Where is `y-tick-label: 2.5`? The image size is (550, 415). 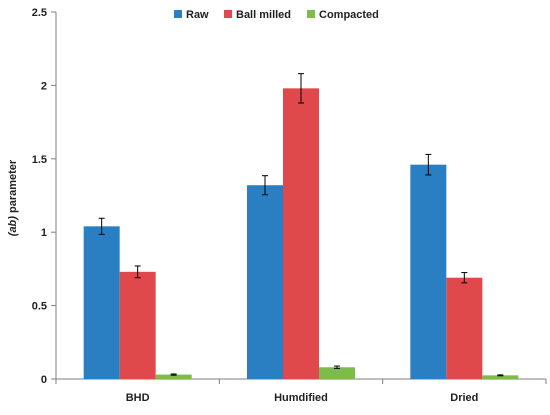 y-tick-label: 2.5 is located at coordinates (39, 13).